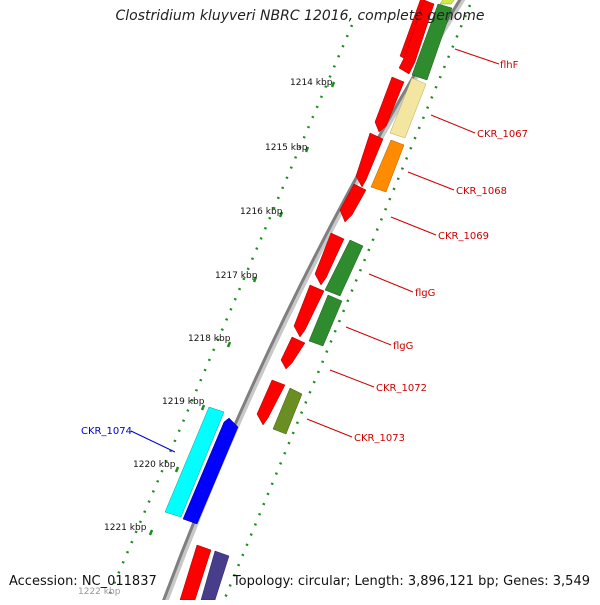  Describe the element at coordinates (329, 259) in the screenshot. I see `gene-arrow-flgG-reverse` at that location.